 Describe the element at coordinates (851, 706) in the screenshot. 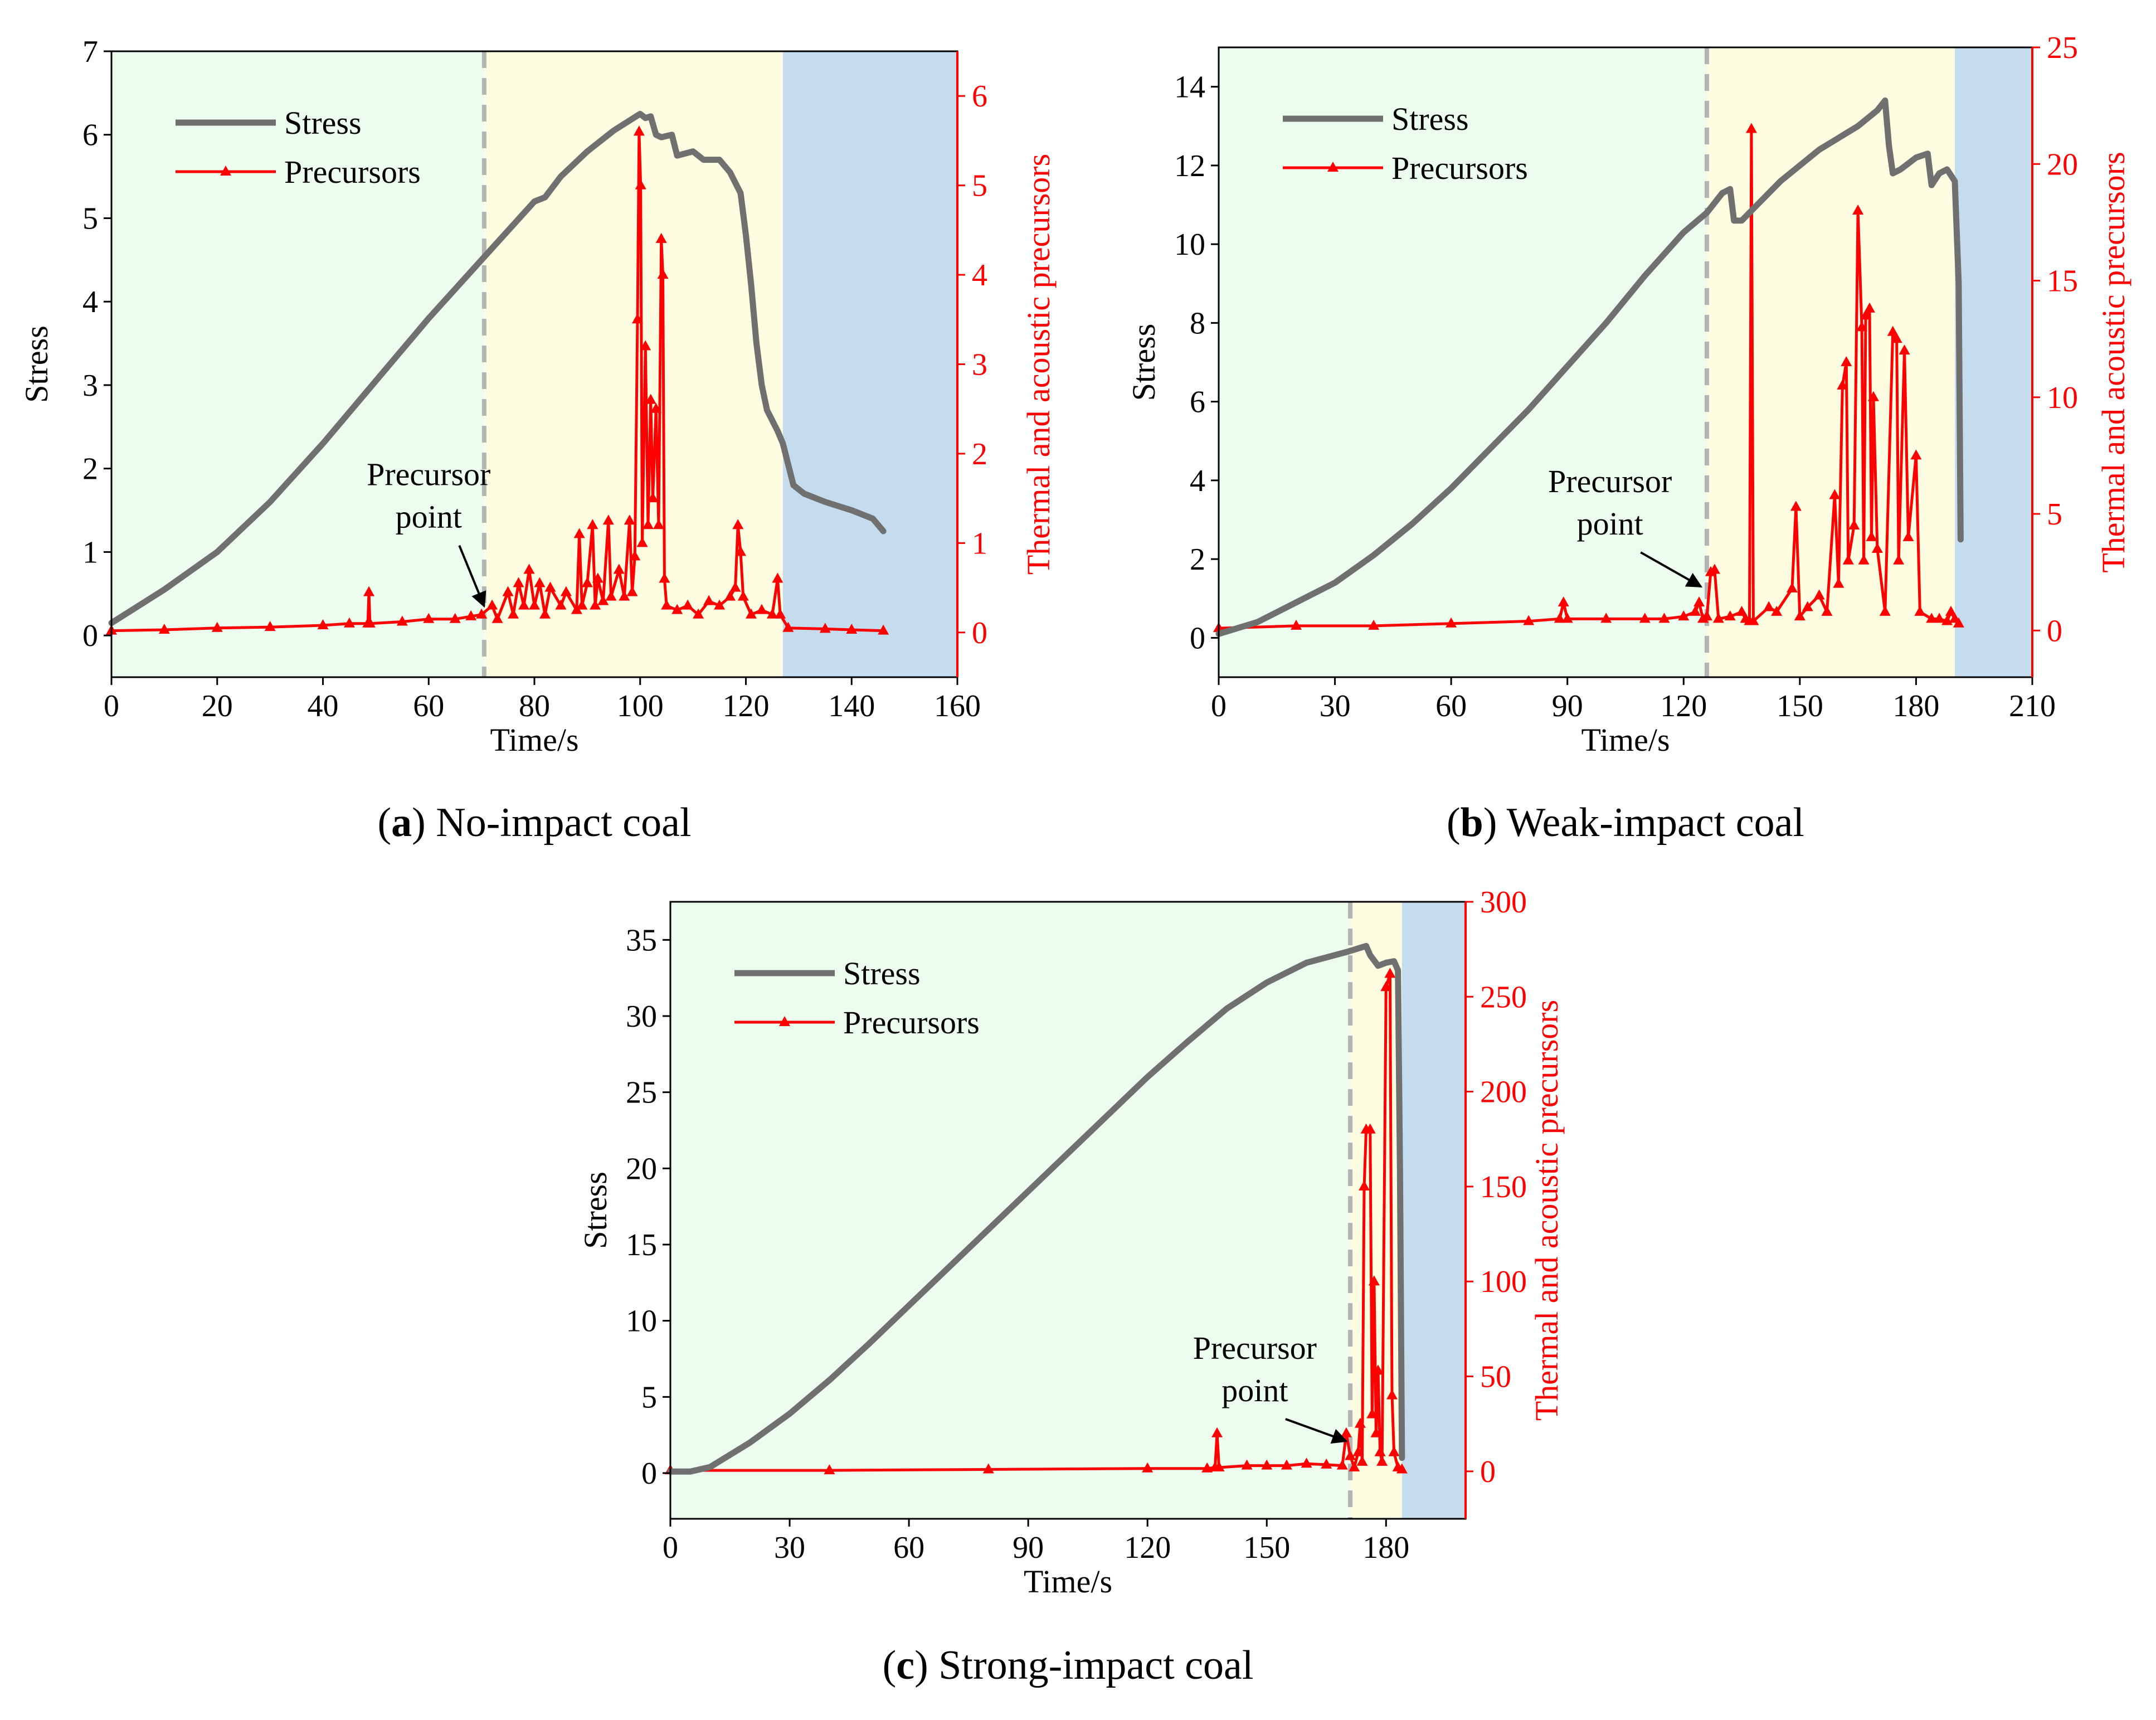

I see `x-tick-label: 140` at that location.